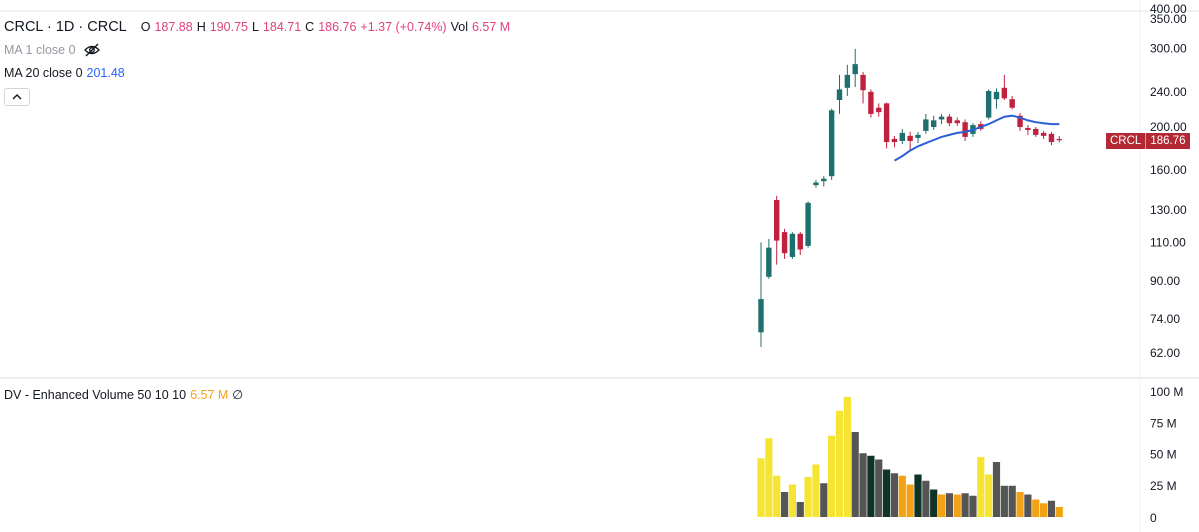 The image size is (1199, 532). I want to click on ma1-label: MA 1 close 0, so click(40, 50).